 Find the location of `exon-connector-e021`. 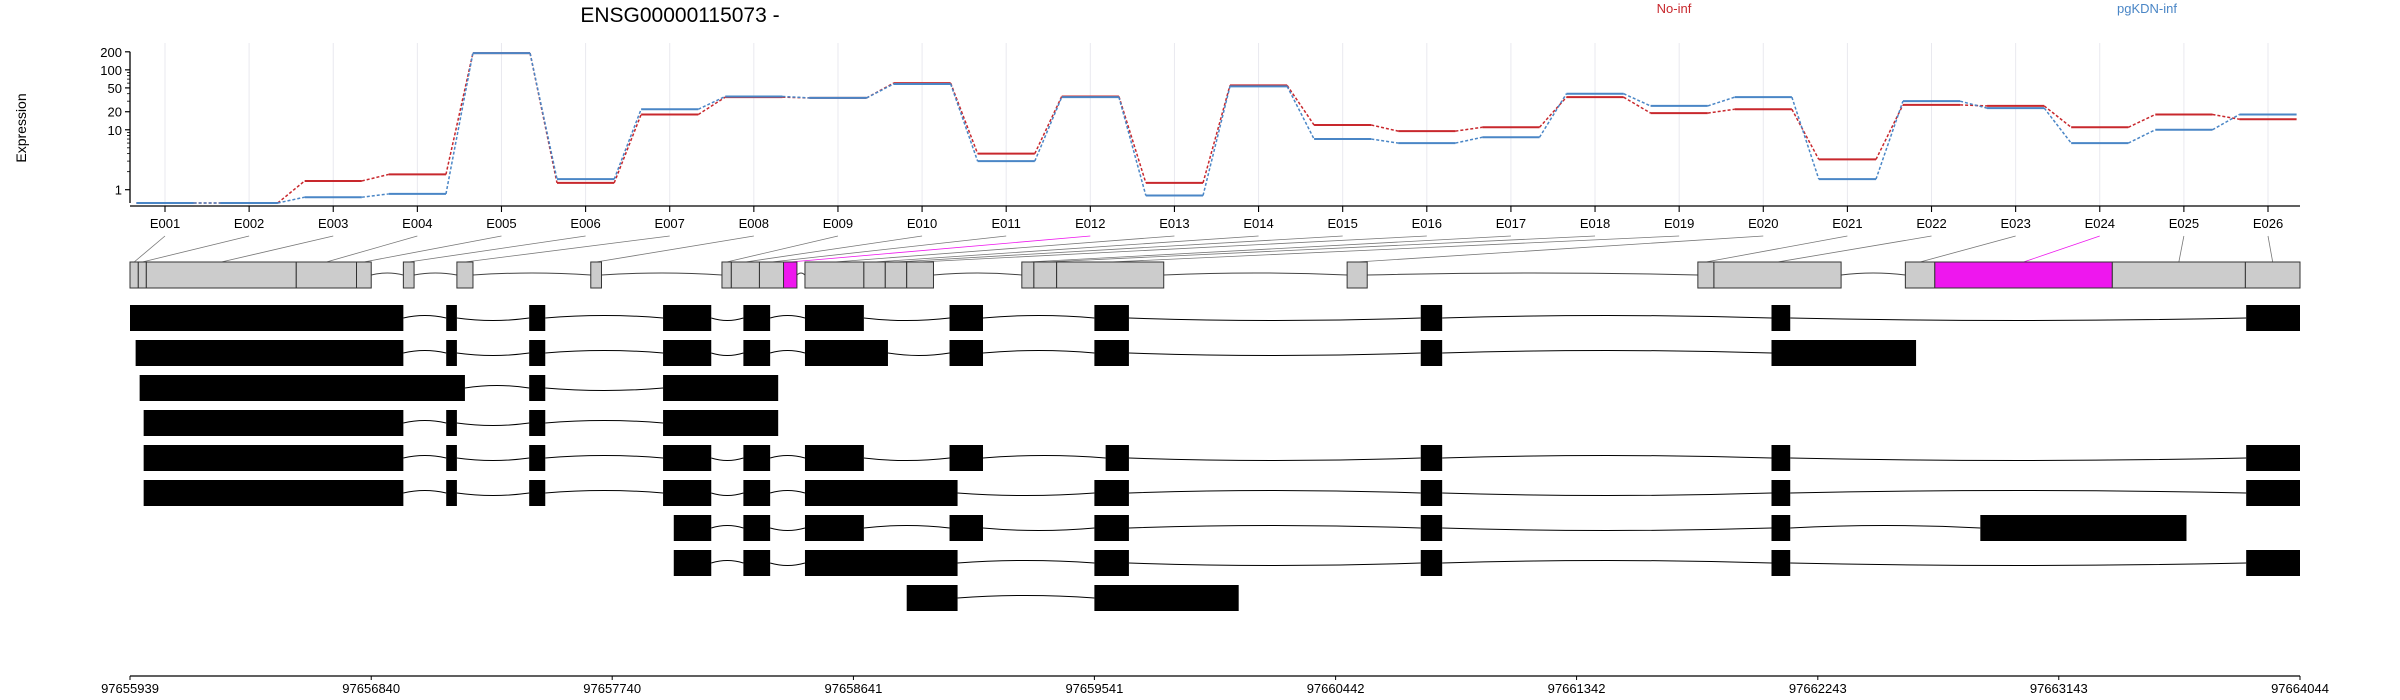

exon-connector-e021 is located at coordinates (1776, 249).